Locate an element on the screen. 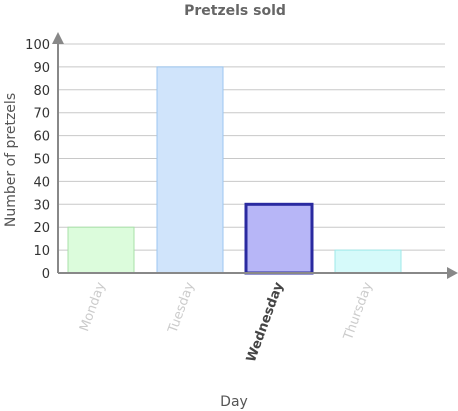 The image size is (458, 411). bar-thursday is located at coordinates (368, 261).